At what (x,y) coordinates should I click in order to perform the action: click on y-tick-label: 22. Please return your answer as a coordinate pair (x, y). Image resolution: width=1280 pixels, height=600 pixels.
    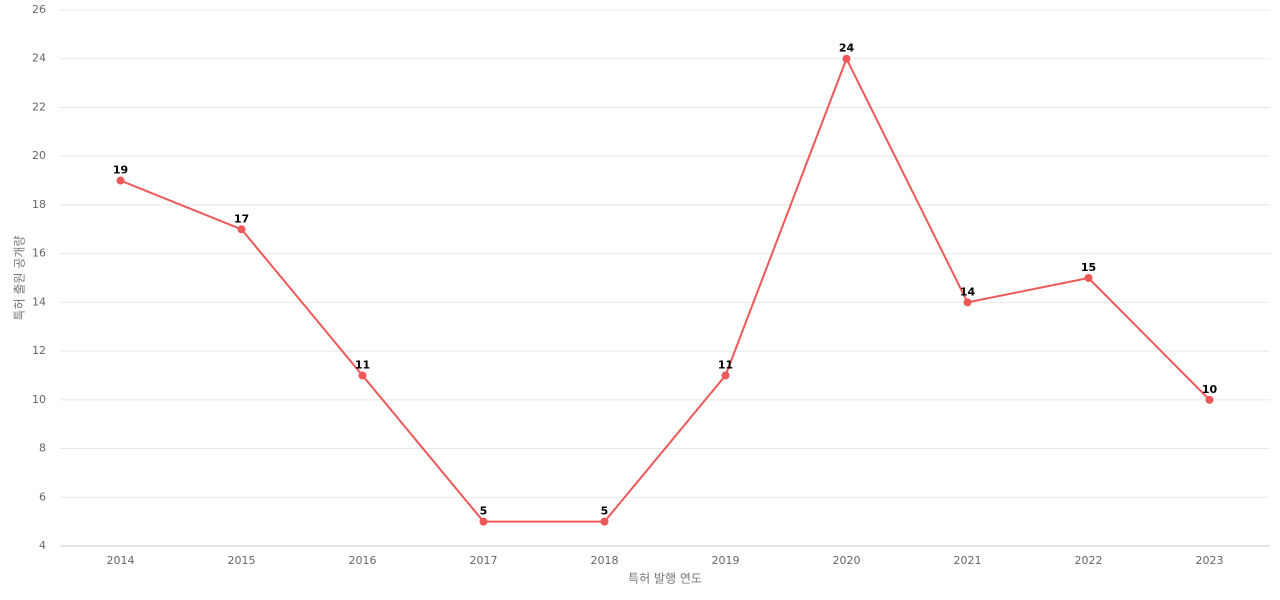
    Looking at the image, I should click on (39, 106).